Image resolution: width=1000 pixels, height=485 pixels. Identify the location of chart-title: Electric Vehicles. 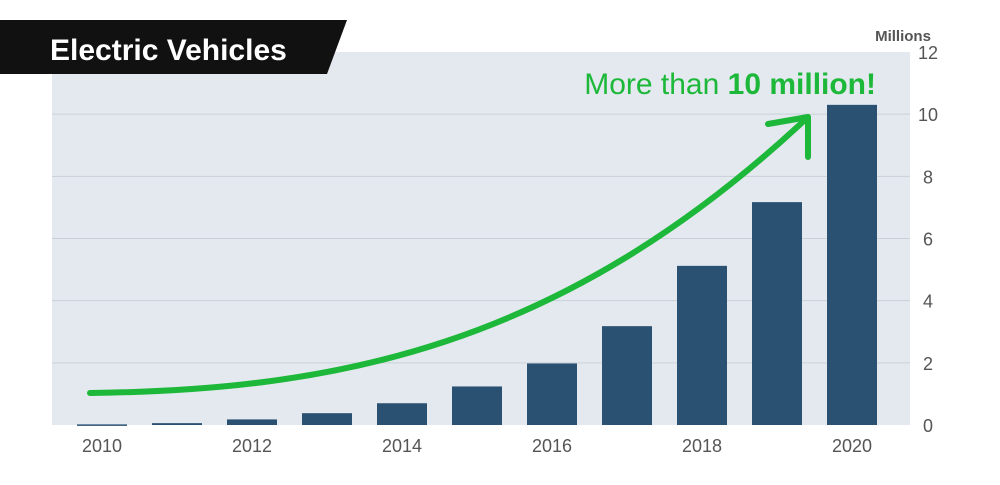
(168, 50).